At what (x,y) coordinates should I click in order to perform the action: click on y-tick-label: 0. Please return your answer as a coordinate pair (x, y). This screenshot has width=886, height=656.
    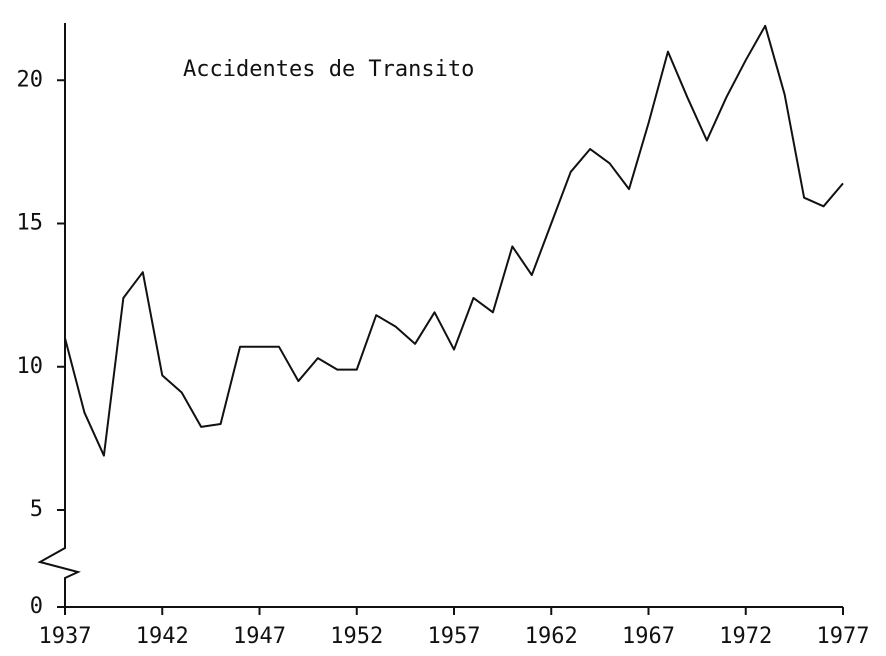
    Looking at the image, I should click on (36, 606).